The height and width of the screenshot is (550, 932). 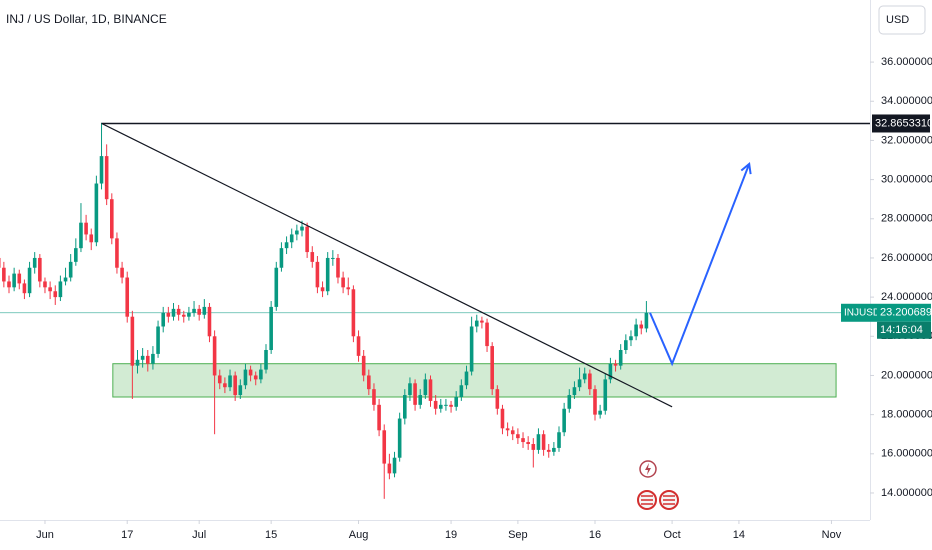 I want to click on y-tick-label: 16.0000000, so click(x=906, y=454).